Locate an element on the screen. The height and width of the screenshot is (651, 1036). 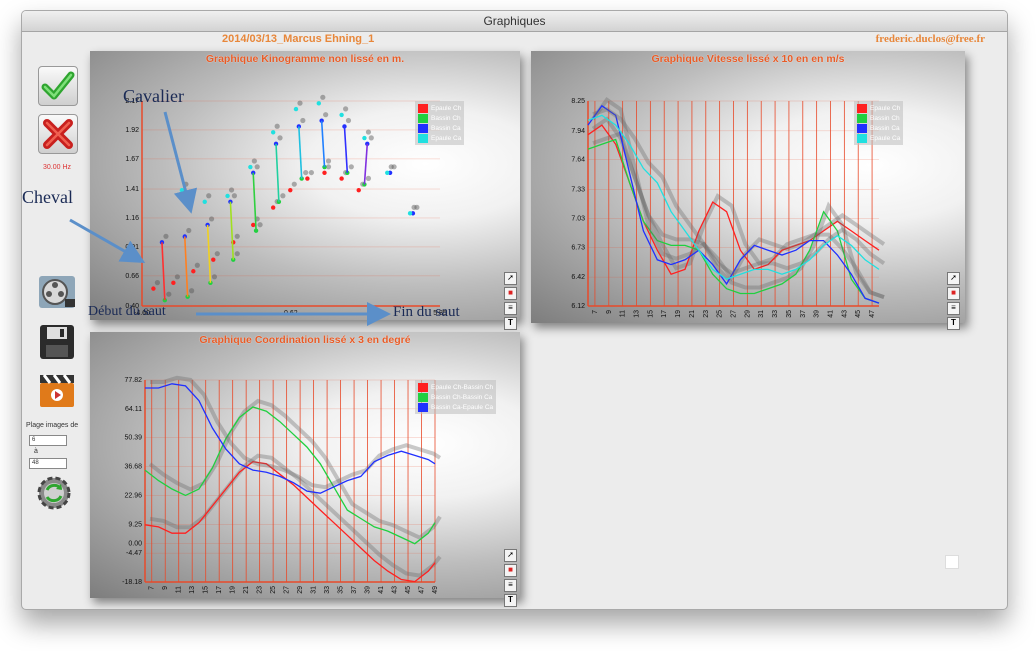
y-tick-label: 36.68 is located at coordinates (133, 467).